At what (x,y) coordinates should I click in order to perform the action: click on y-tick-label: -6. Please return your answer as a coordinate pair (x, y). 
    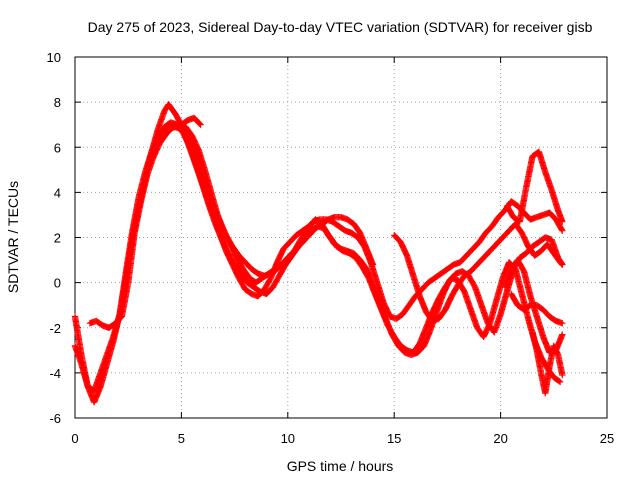
    Looking at the image, I should click on (55, 418).